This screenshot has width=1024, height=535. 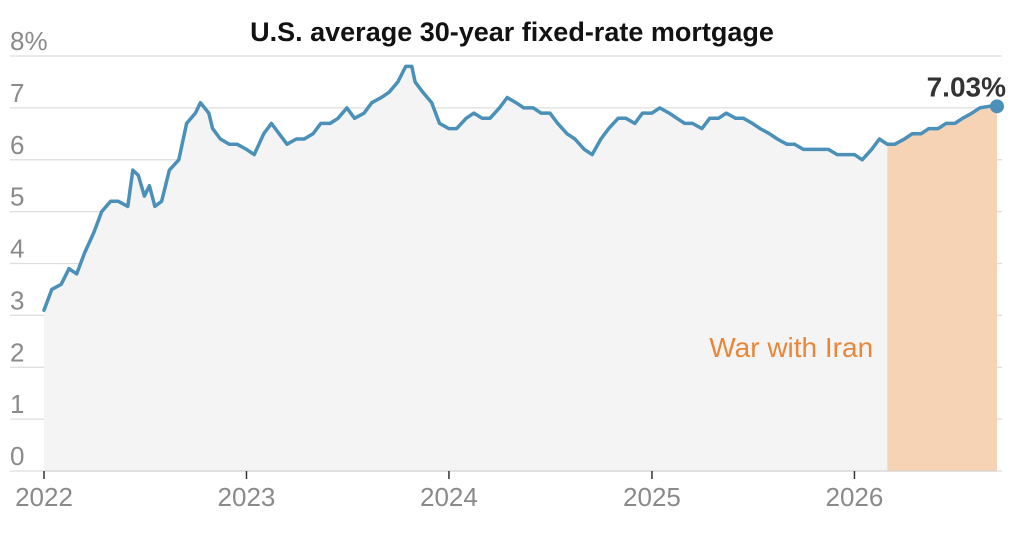 I want to click on y-tick-label: 7, so click(x=17, y=93).